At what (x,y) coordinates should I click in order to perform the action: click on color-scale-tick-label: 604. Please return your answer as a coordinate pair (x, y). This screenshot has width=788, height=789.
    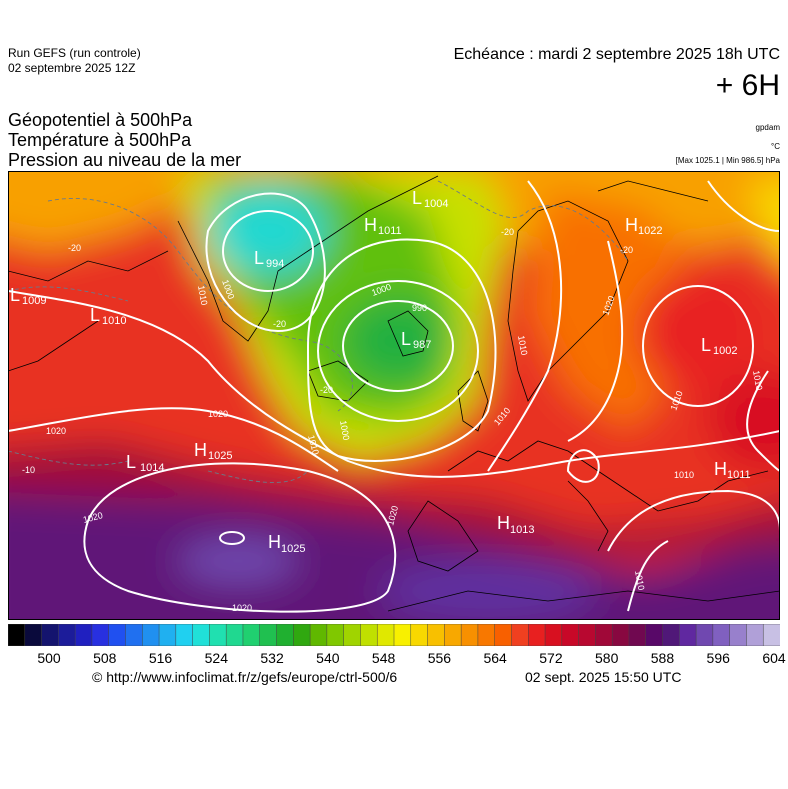
    Looking at the image, I should click on (774, 658).